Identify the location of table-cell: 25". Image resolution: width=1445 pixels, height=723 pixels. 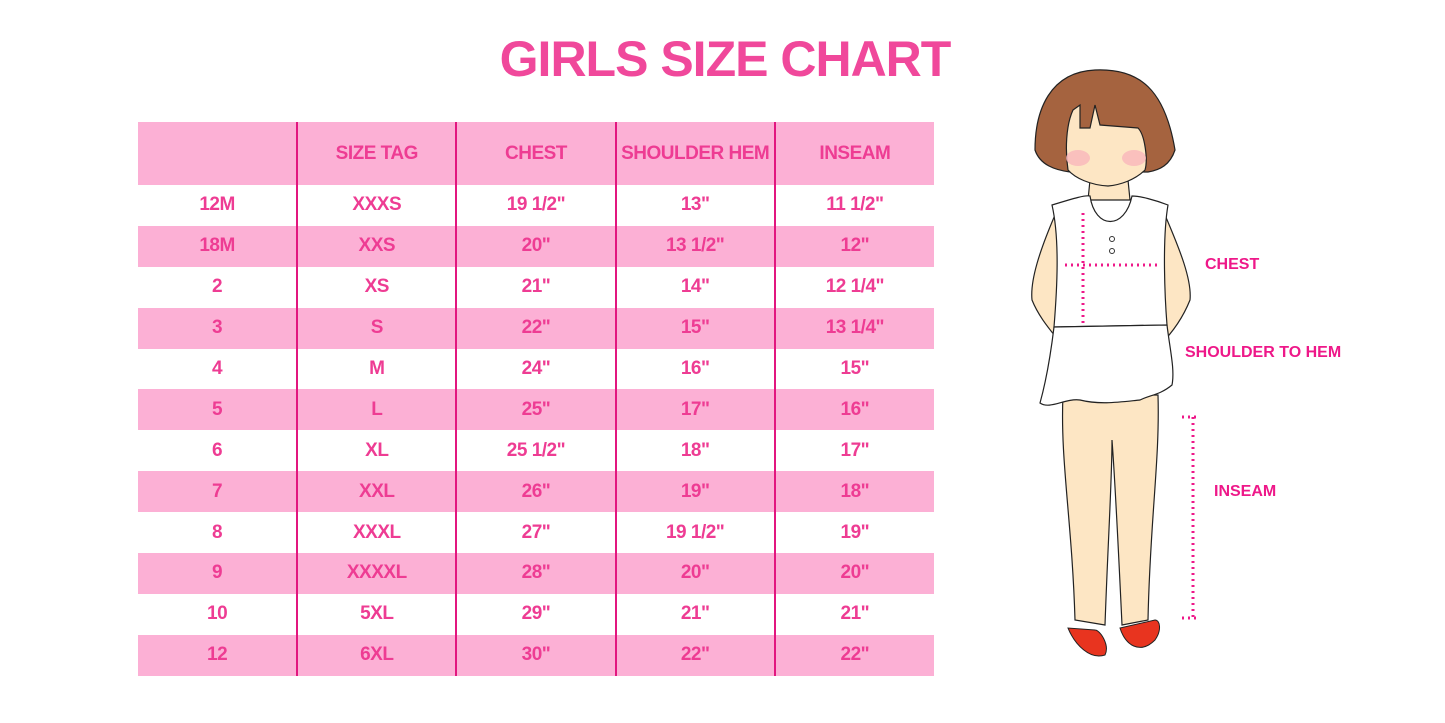
(535, 410).